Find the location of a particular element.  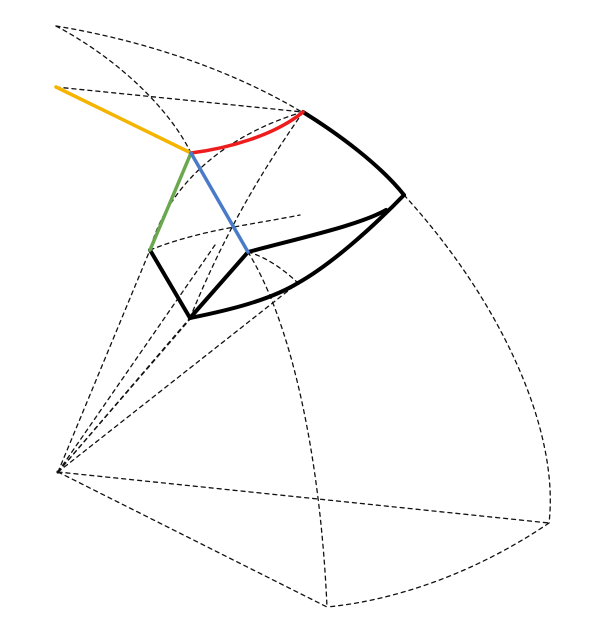

inner-meridian-arc is located at coordinates (287, 429).